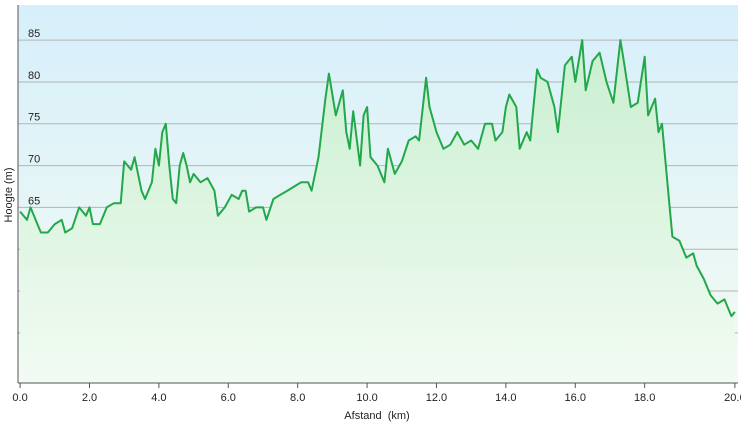 This screenshot has height=426, width=741. Describe the element at coordinates (436, 398) in the screenshot. I see `x-tick-label: 12.0` at that location.